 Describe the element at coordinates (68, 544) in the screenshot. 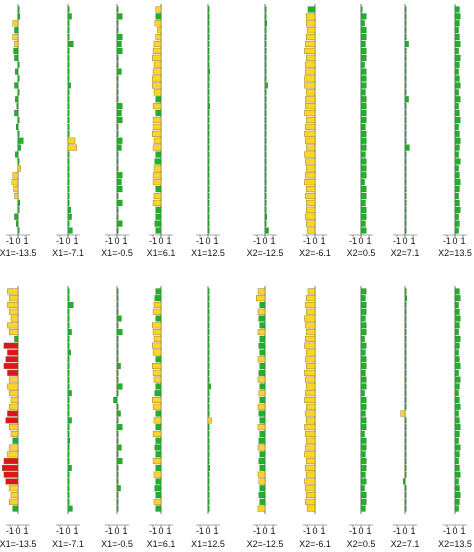

I see `panel-label: X1=-7.1` at that location.